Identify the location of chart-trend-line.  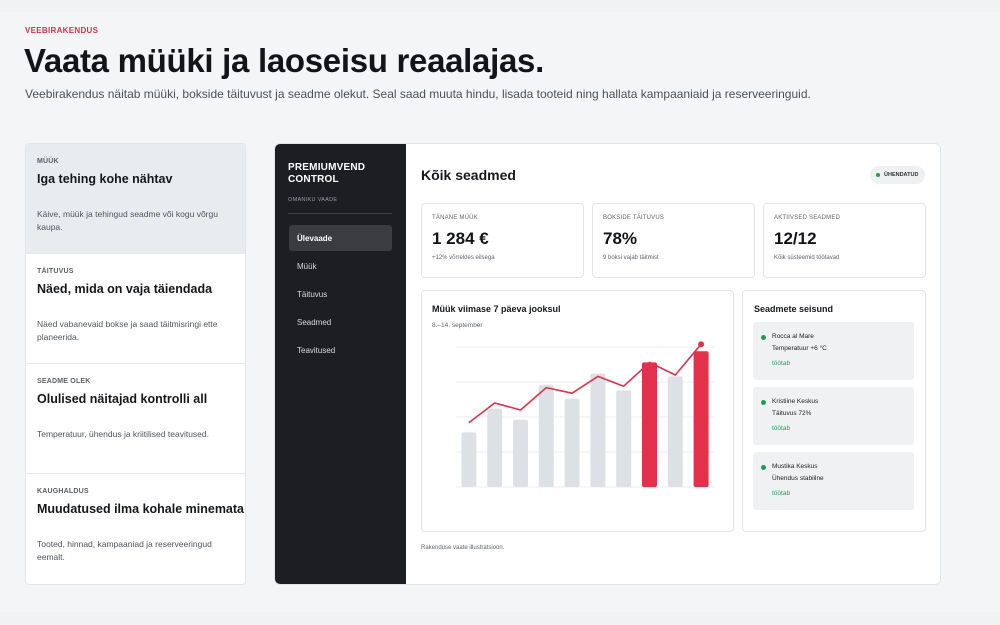
(585, 383).